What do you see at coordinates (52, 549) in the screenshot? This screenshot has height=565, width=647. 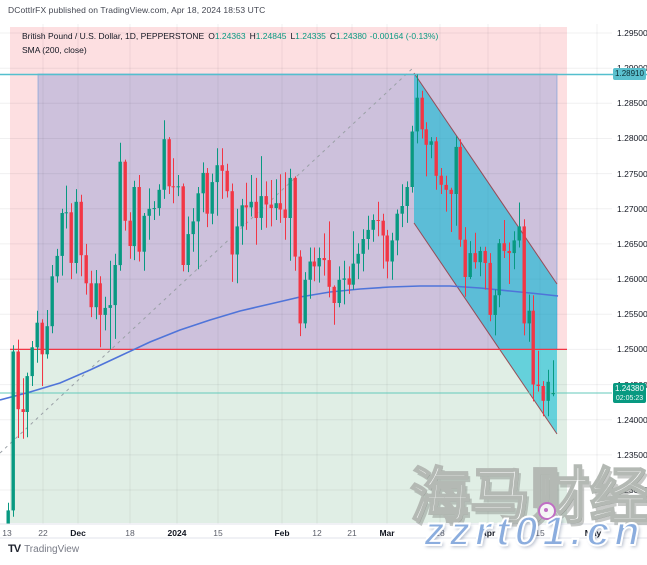 I see `tradingview-brand-label: TradingView` at bounding box center [52, 549].